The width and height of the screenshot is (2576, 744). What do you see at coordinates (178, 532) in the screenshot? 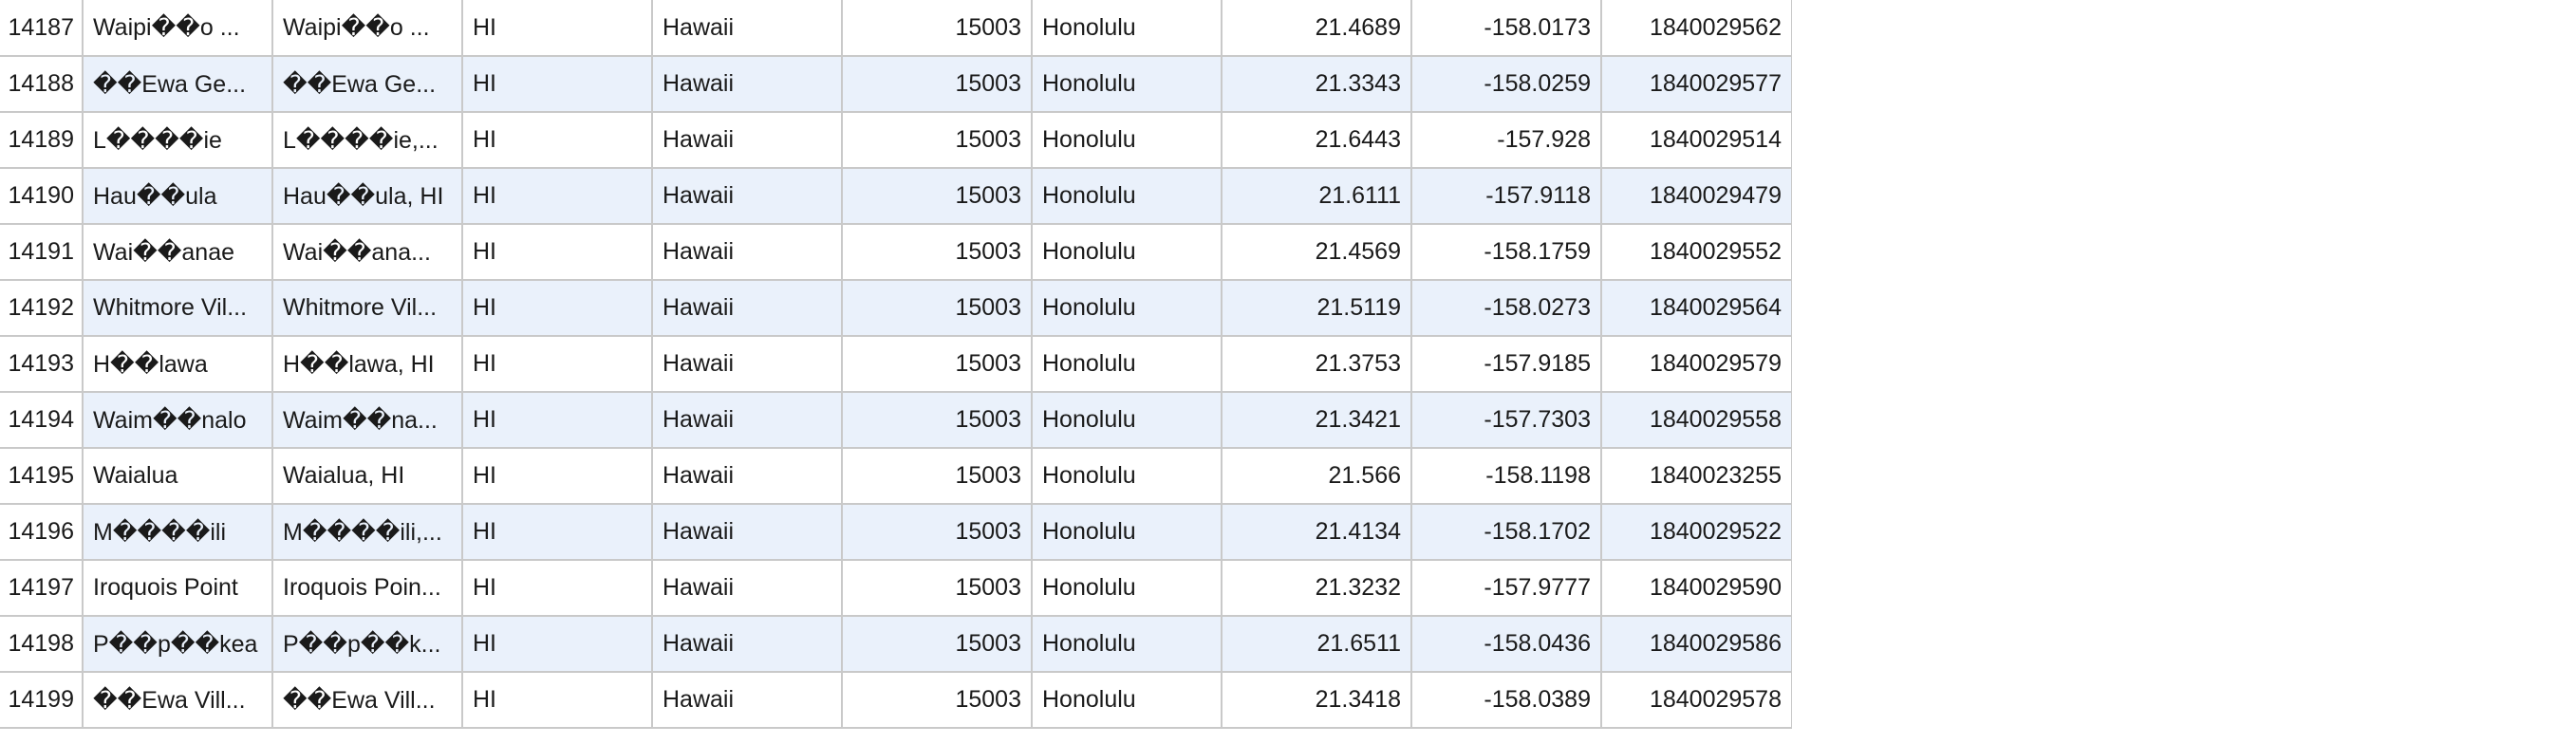
I see `cell-city: M����ili` at bounding box center [178, 532].